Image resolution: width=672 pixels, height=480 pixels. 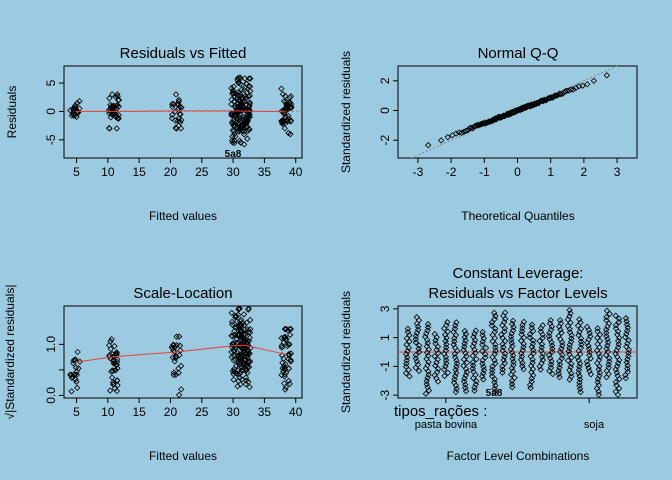 What do you see at coordinates (451, 172) in the screenshot?
I see `x-tick-label: -2` at bounding box center [451, 172].